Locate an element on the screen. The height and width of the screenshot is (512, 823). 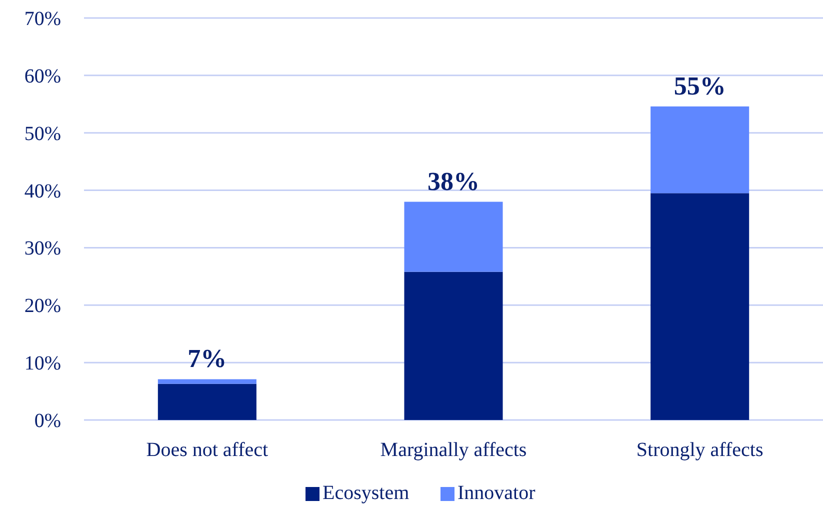
legend-label: Innovator is located at coordinates (497, 493).